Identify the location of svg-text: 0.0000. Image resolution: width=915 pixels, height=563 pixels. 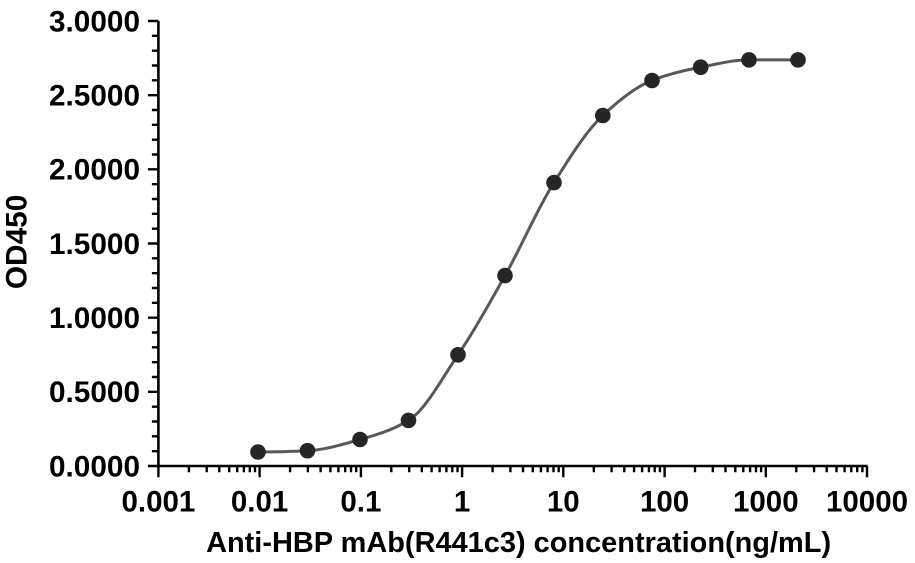
(94, 466).